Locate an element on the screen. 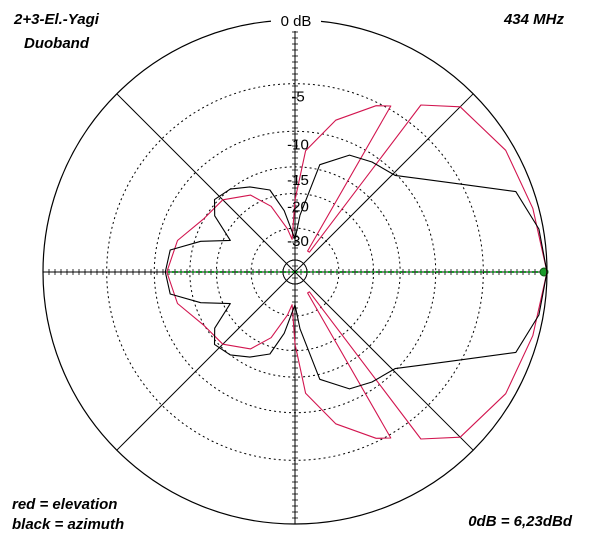  label-bg is located at coordinates (296, 22).